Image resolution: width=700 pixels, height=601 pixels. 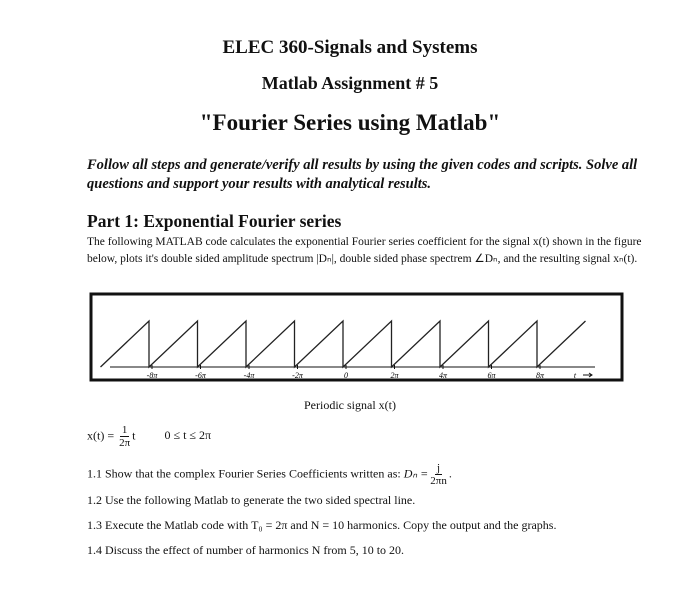 I want to click on tick-label: -2π, so click(x=298, y=375).